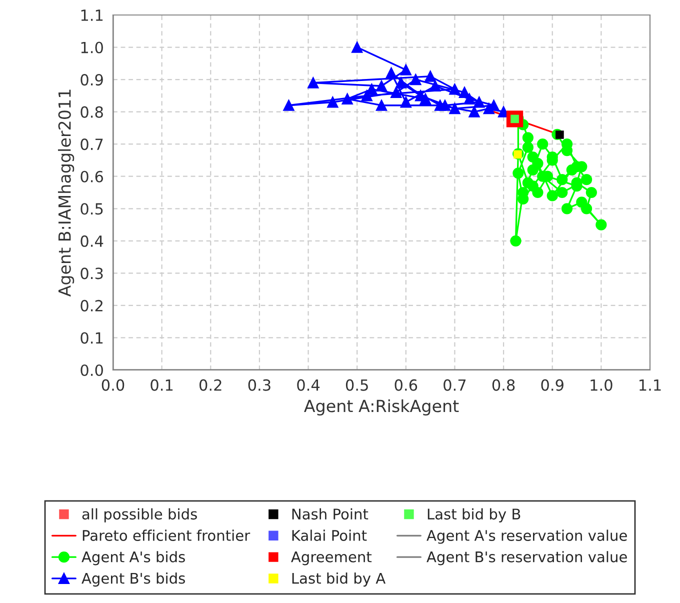  Describe the element at coordinates (381, 407) in the screenshot. I see `x-axis-title: Agent A:RiskAgent` at that location.